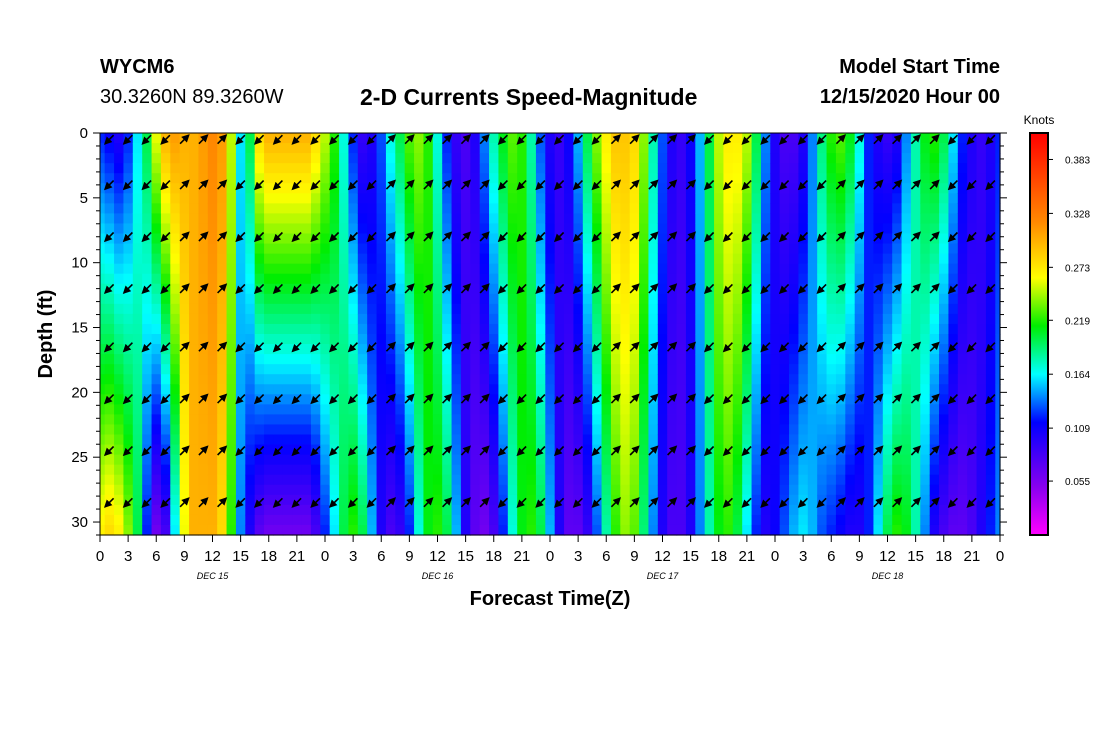 Image resolution: width=1100 pixels, height=750 pixels. Describe the element at coordinates (690, 556) in the screenshot. I see `x-tick-label: 15` at that location.